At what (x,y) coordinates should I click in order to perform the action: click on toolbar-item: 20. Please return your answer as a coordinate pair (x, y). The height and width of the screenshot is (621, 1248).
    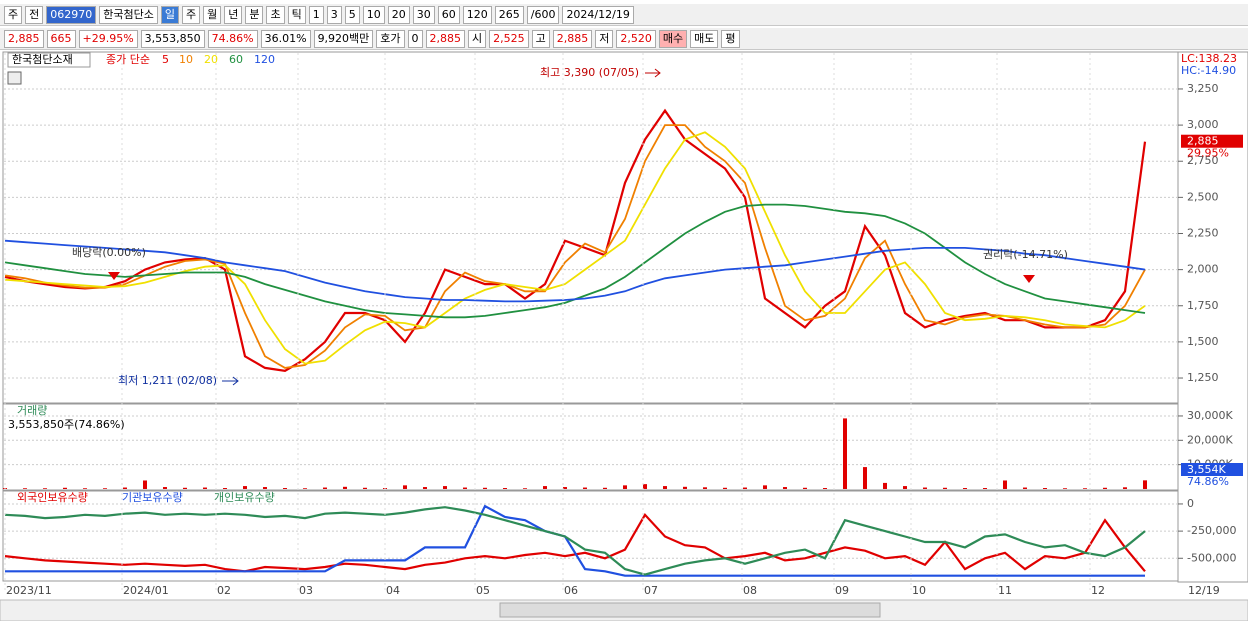
    Looking at the image, I should click on (398, 14).